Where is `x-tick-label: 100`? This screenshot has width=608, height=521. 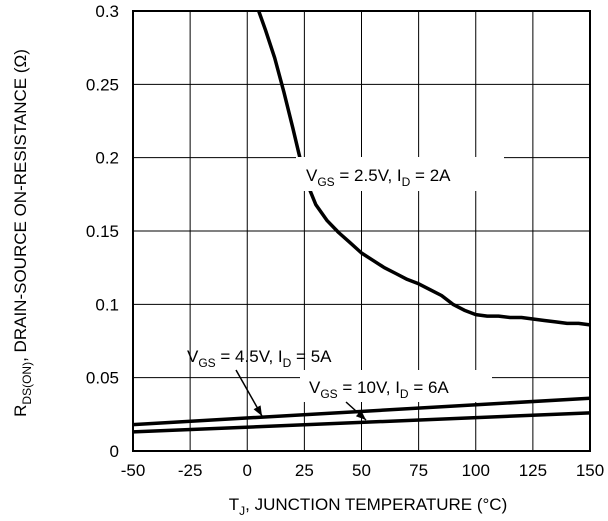 x-tick-label: 100 is located at coordinates (476, 470).